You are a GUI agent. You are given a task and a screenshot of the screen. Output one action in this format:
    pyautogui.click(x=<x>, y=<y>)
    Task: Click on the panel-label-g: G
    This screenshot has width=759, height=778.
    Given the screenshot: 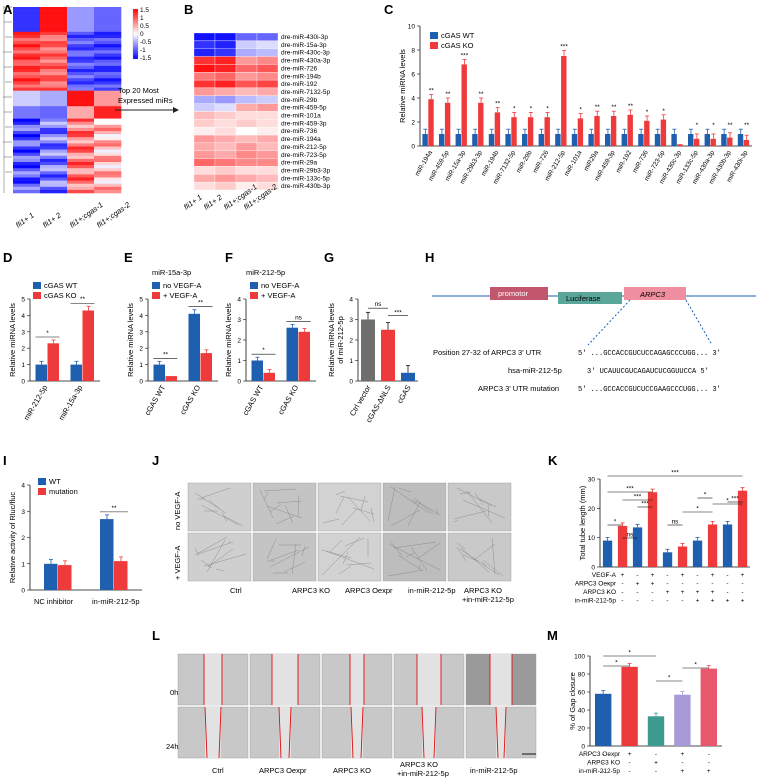 What is the action you would take?
    pyautogui.click(x=329, y=257)
    